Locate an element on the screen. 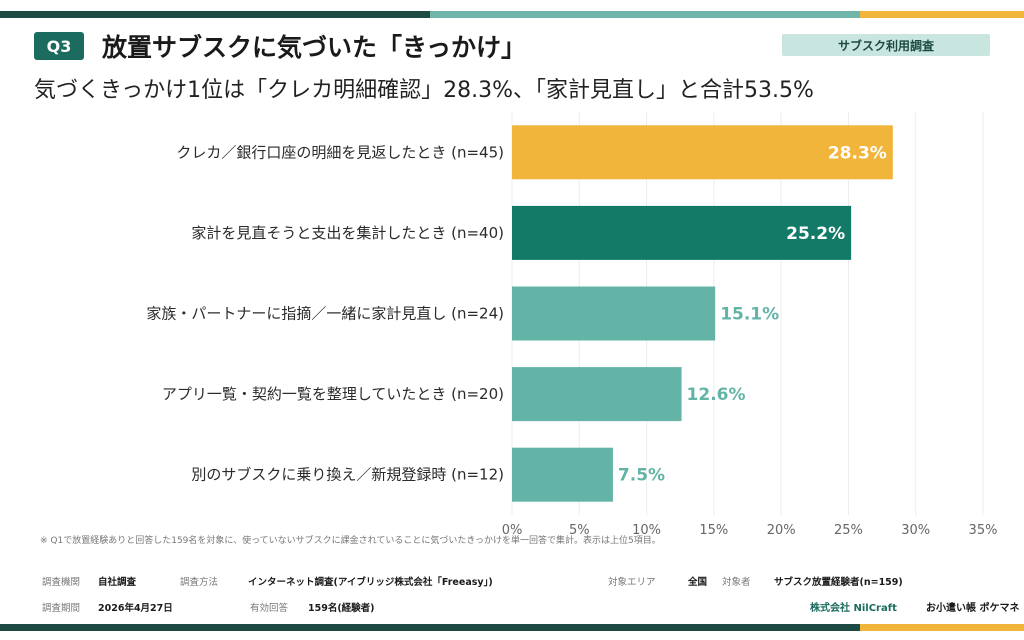  company-name: 株式会社 NilCraft is located at coordinates (853, 608).